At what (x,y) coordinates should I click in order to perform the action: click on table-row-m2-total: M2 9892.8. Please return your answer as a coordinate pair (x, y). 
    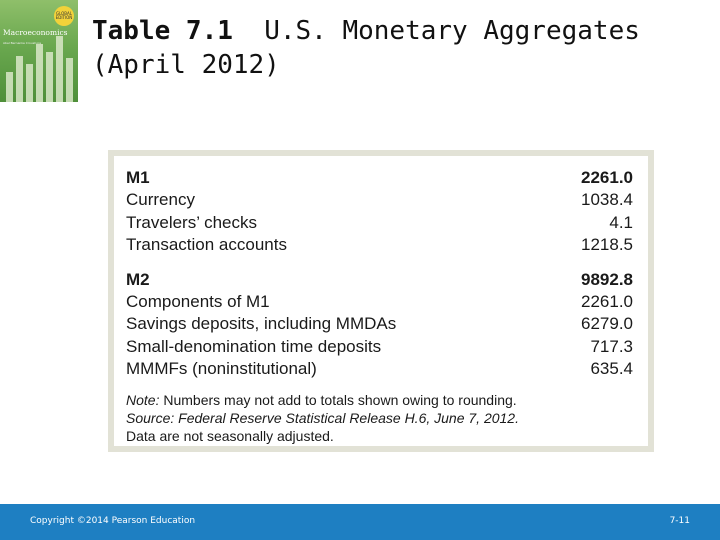
    Looking at the image, I should click on (379, 280).